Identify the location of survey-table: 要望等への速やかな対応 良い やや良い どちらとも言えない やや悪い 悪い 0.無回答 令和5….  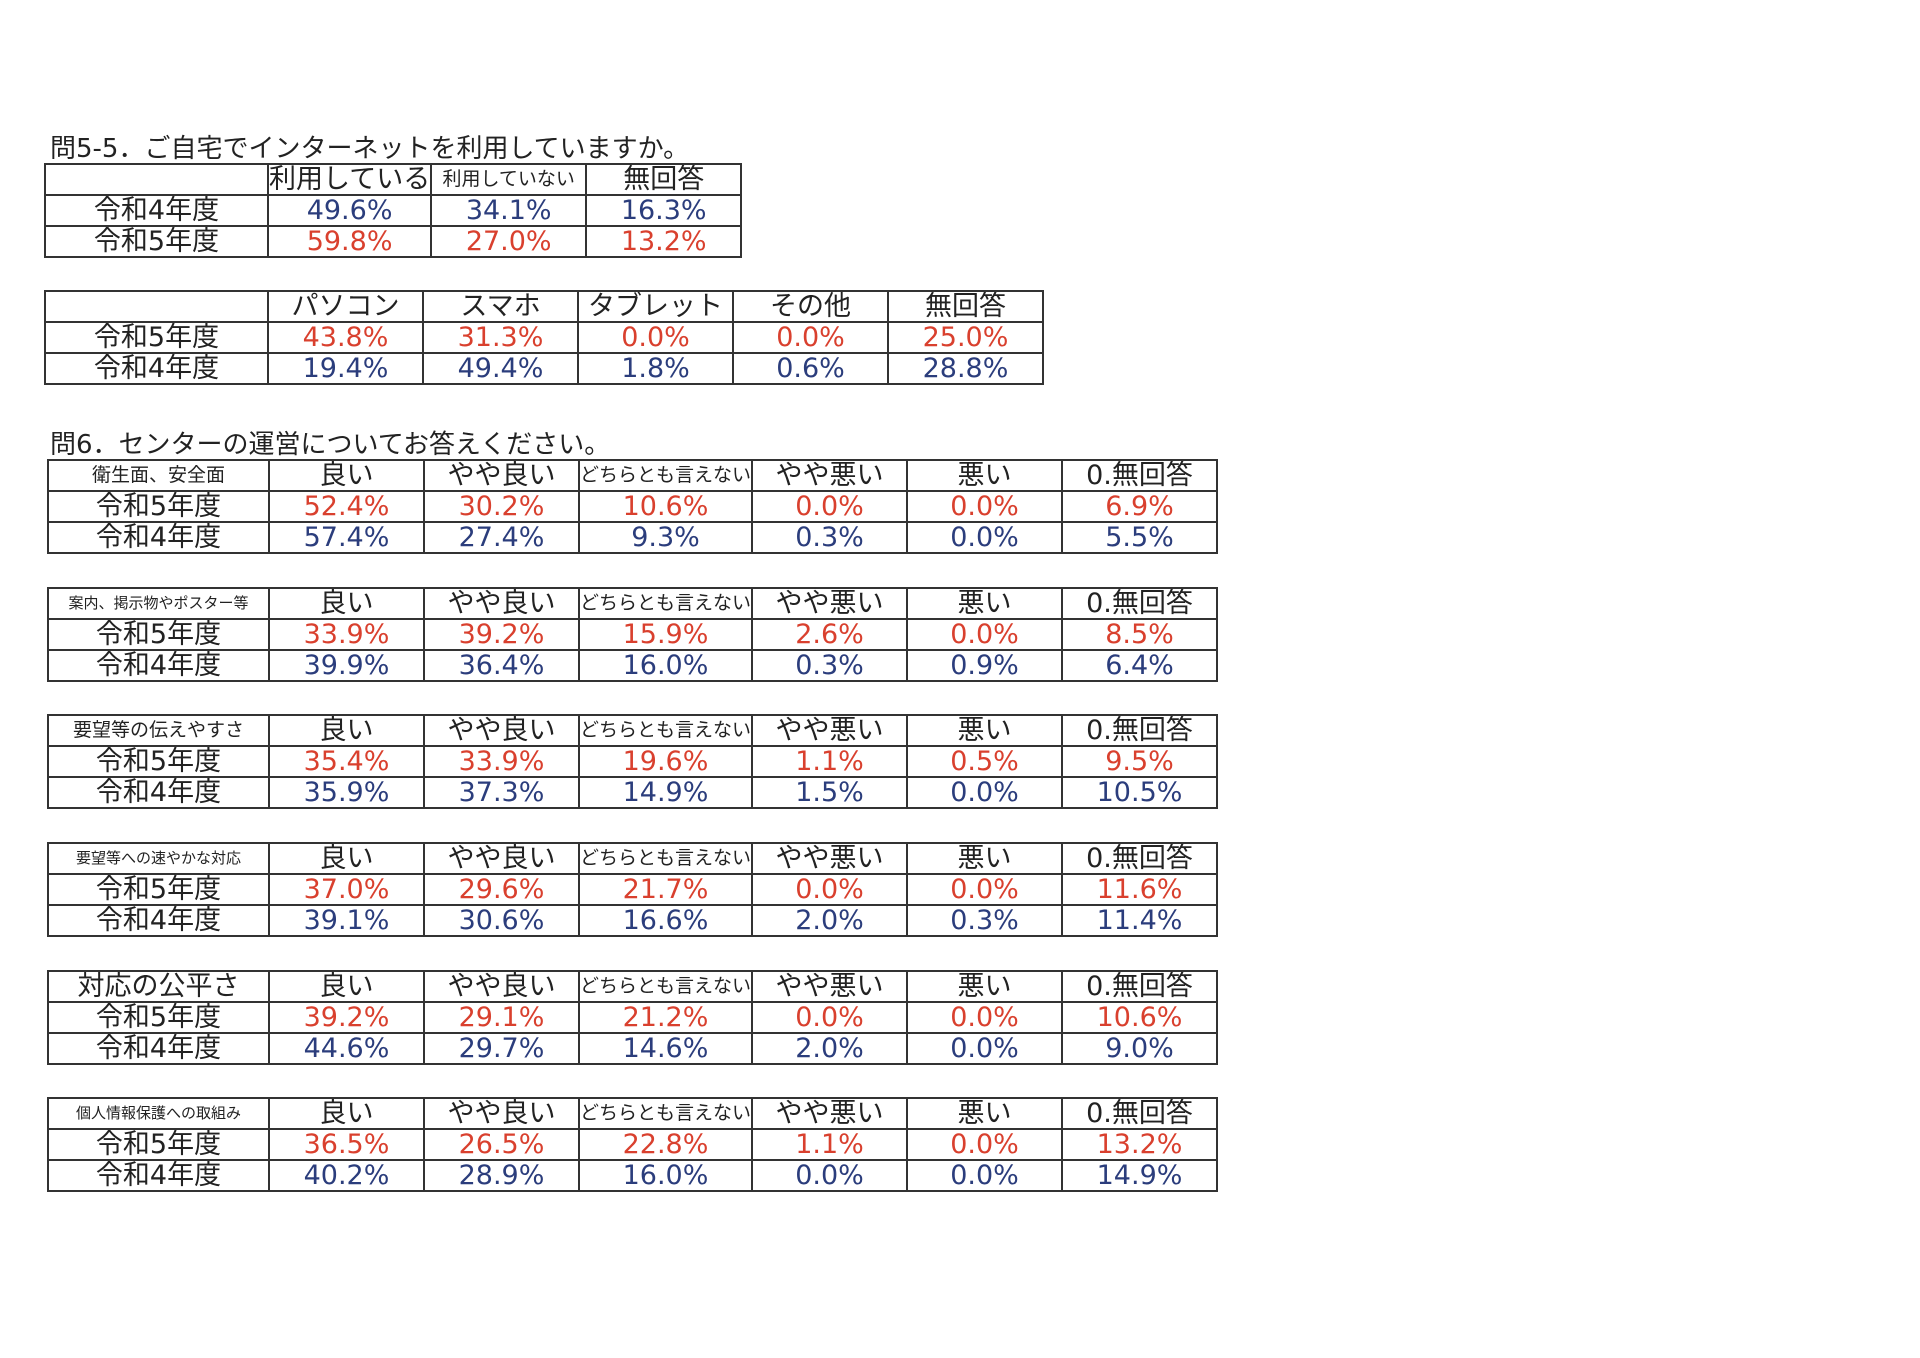
(633, 889).